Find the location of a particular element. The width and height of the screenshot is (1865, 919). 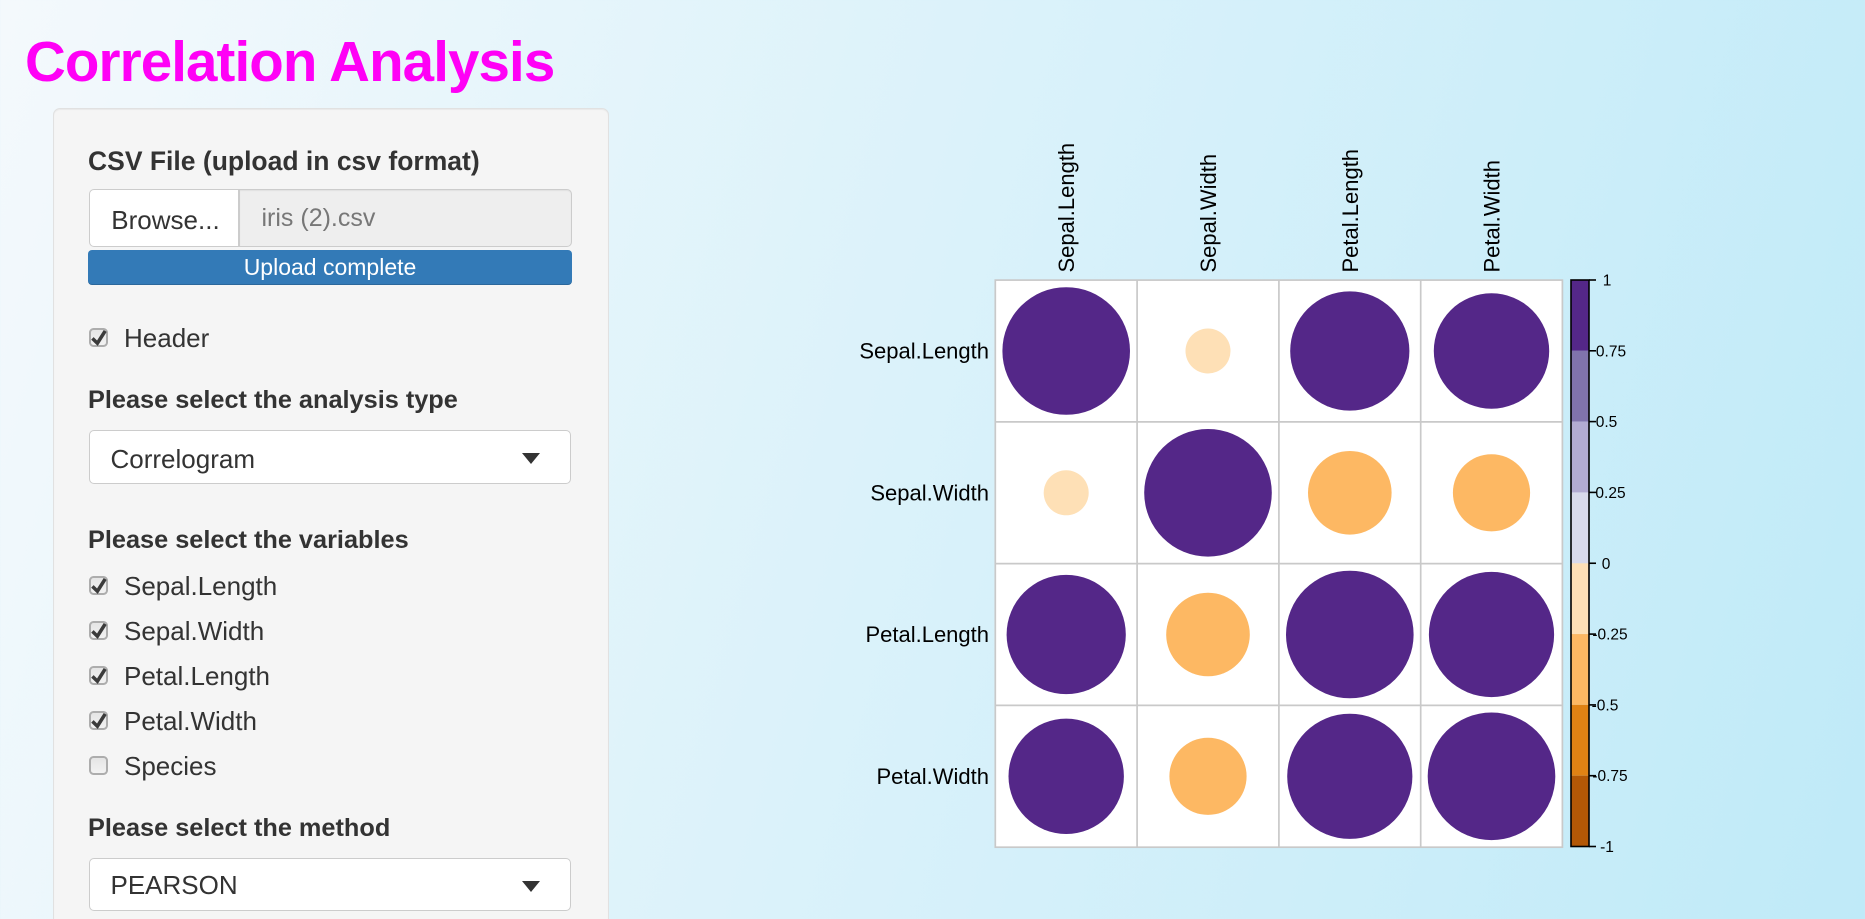

svg-text: -0.25 is located at coordinates (1609, 635).